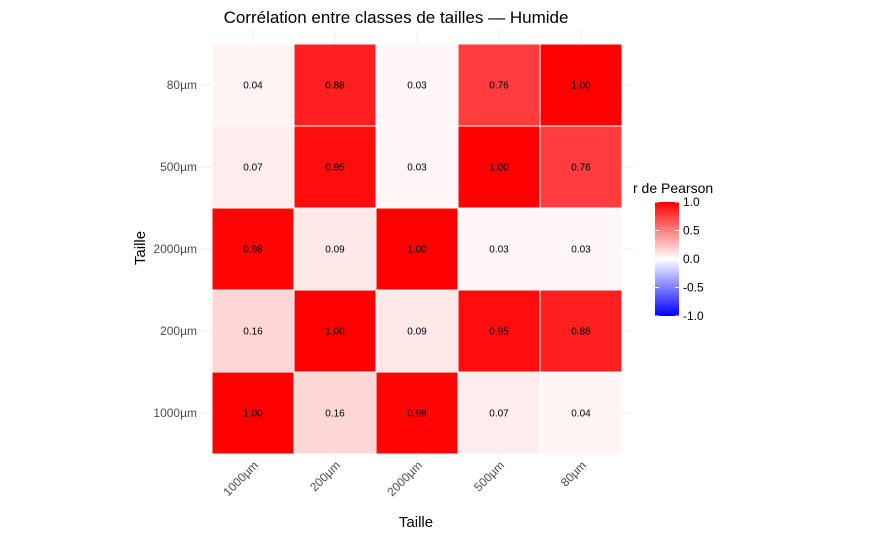  Describe the element at coordinates (416, 522) in the screenshot. I see `x-axis-title: Taille` at that location.